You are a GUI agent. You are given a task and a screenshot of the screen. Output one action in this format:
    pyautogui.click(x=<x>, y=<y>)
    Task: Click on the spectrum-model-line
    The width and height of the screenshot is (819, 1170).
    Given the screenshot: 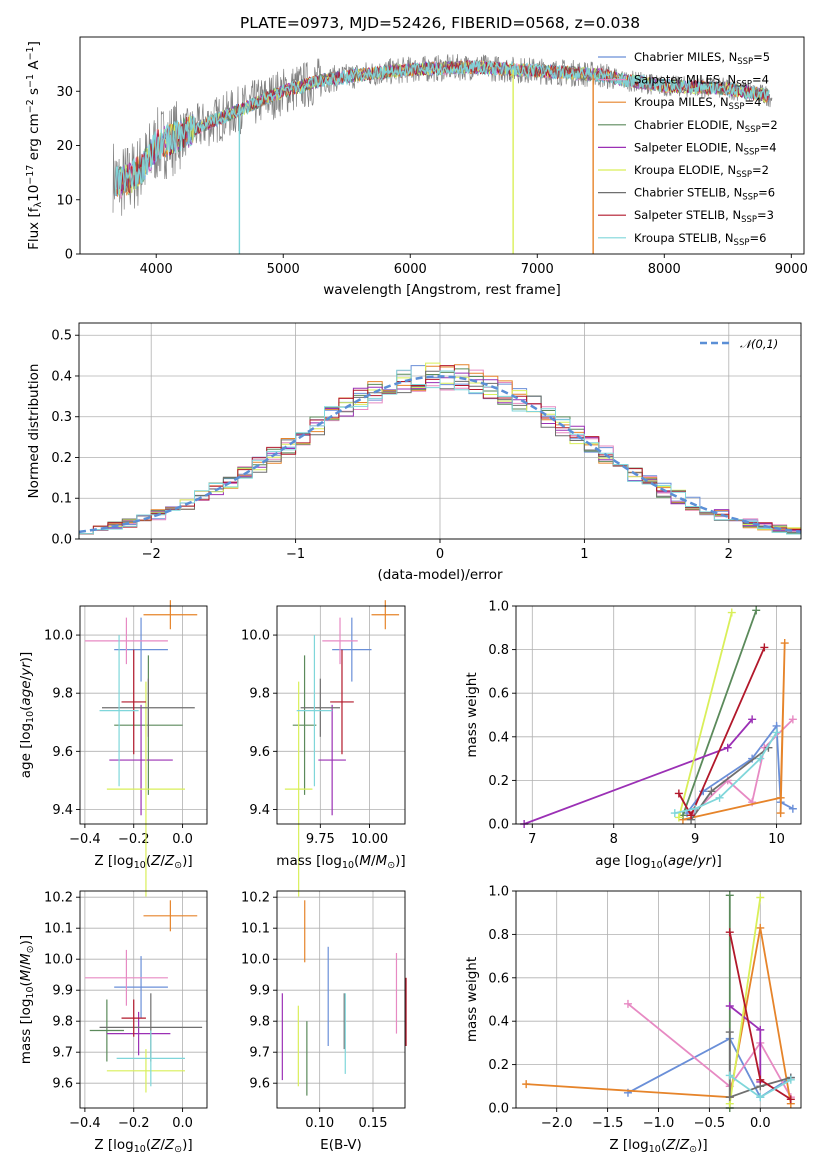 What is the action you would take?
    pyautogui.click(x=442, y=128)
    